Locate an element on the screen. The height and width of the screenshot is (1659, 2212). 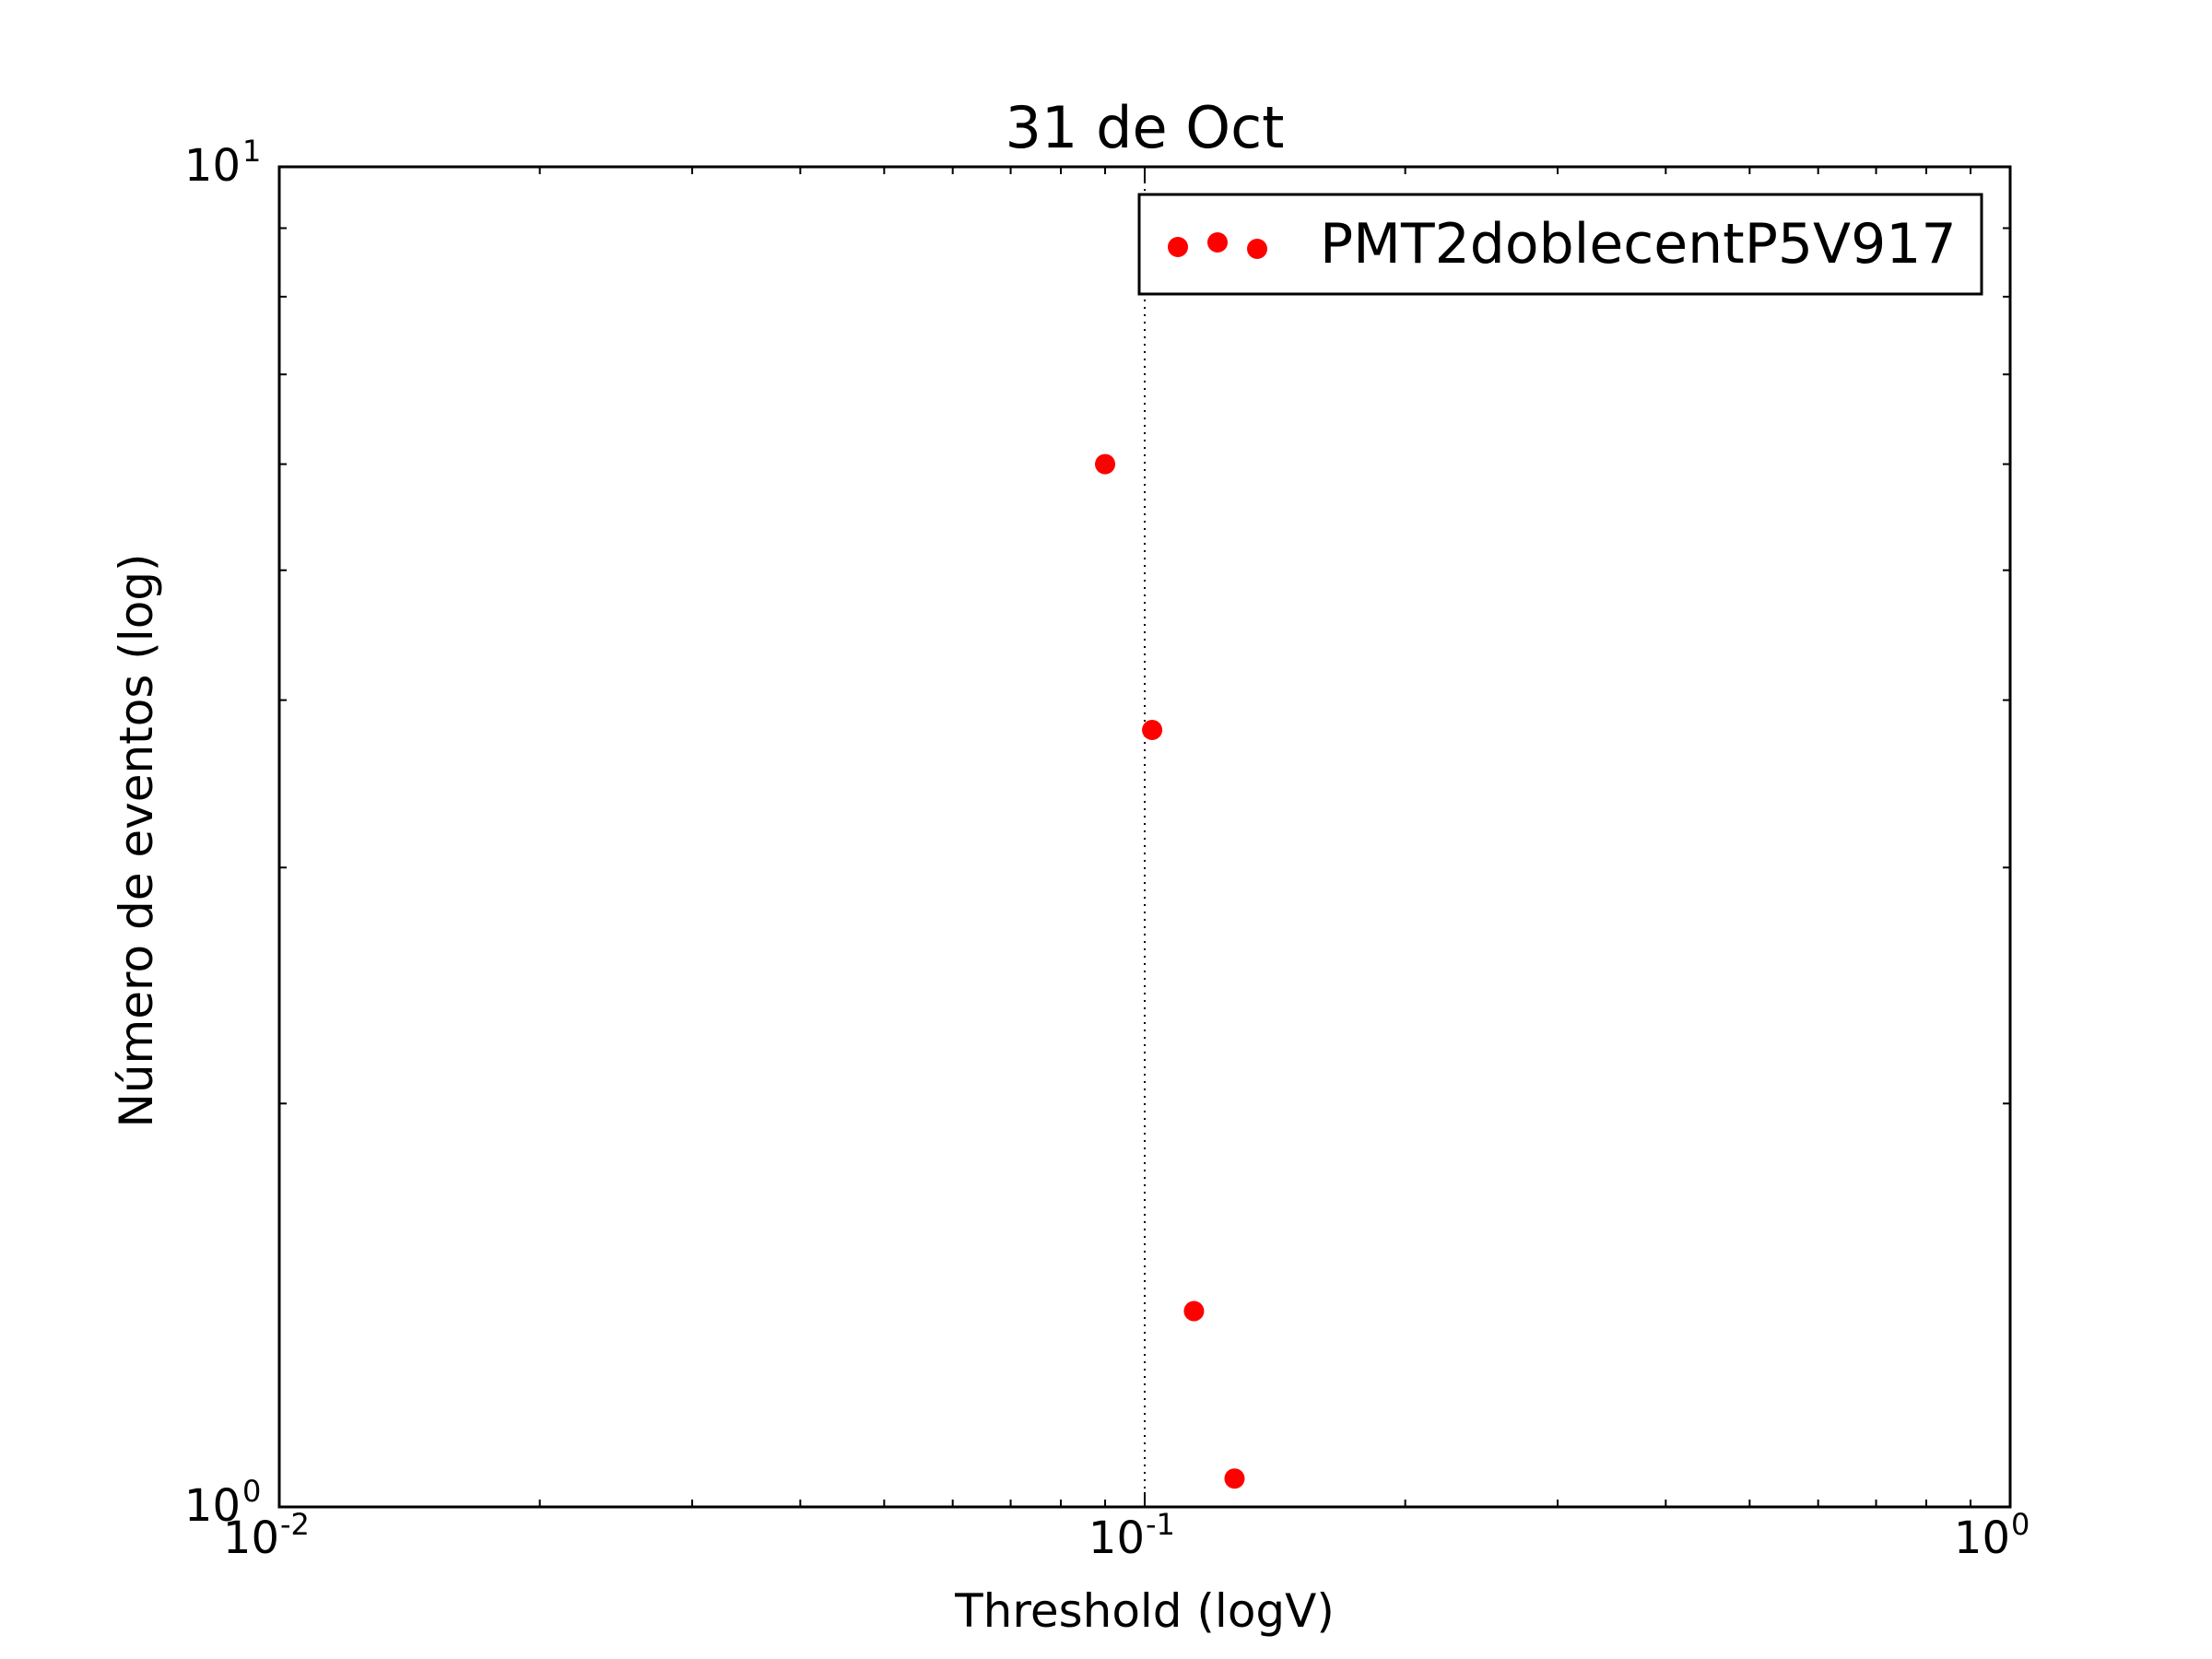
y-axis-label: Número de eventos (log) is located at coordinates (136, 840).